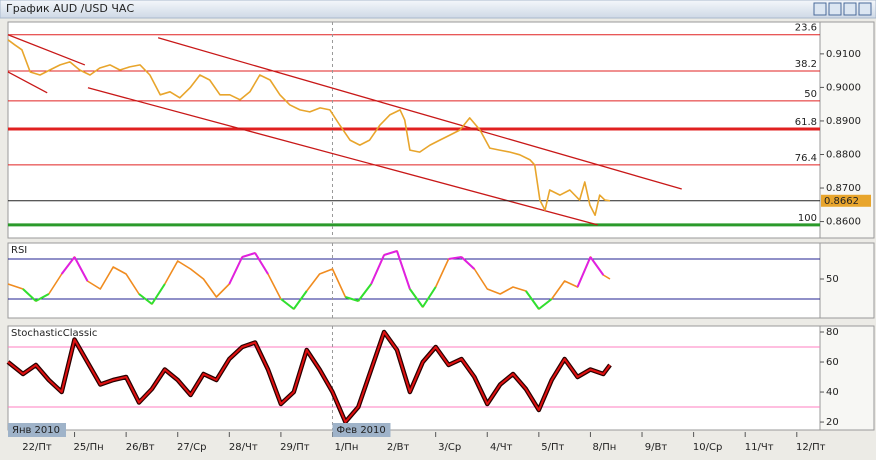 This screenshot has width=876, height=460. Describe the element at coordinates (707, 447) in the screenshot. I see `x-tick-label: 10/Ср` at that location.